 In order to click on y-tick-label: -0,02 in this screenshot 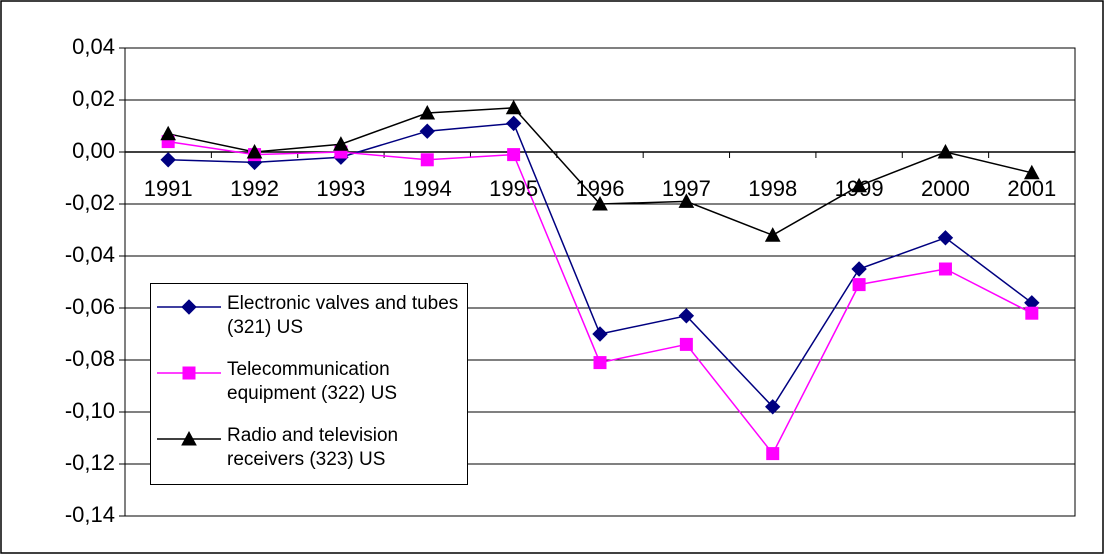, I will do `click(90, 202)`.